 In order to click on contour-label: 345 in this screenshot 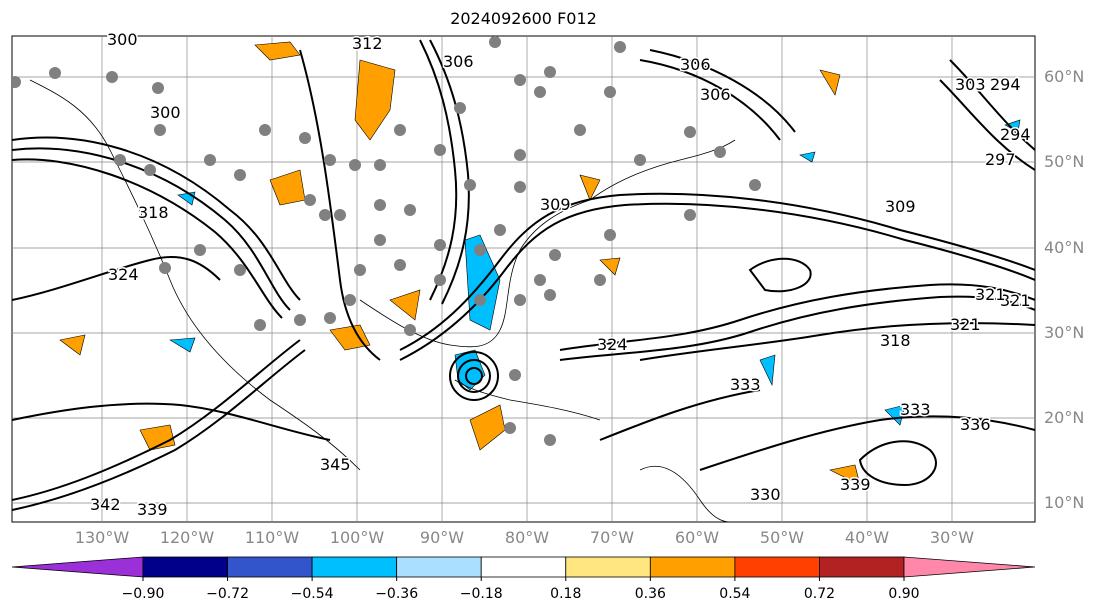, I will do `click(335, 464)`.